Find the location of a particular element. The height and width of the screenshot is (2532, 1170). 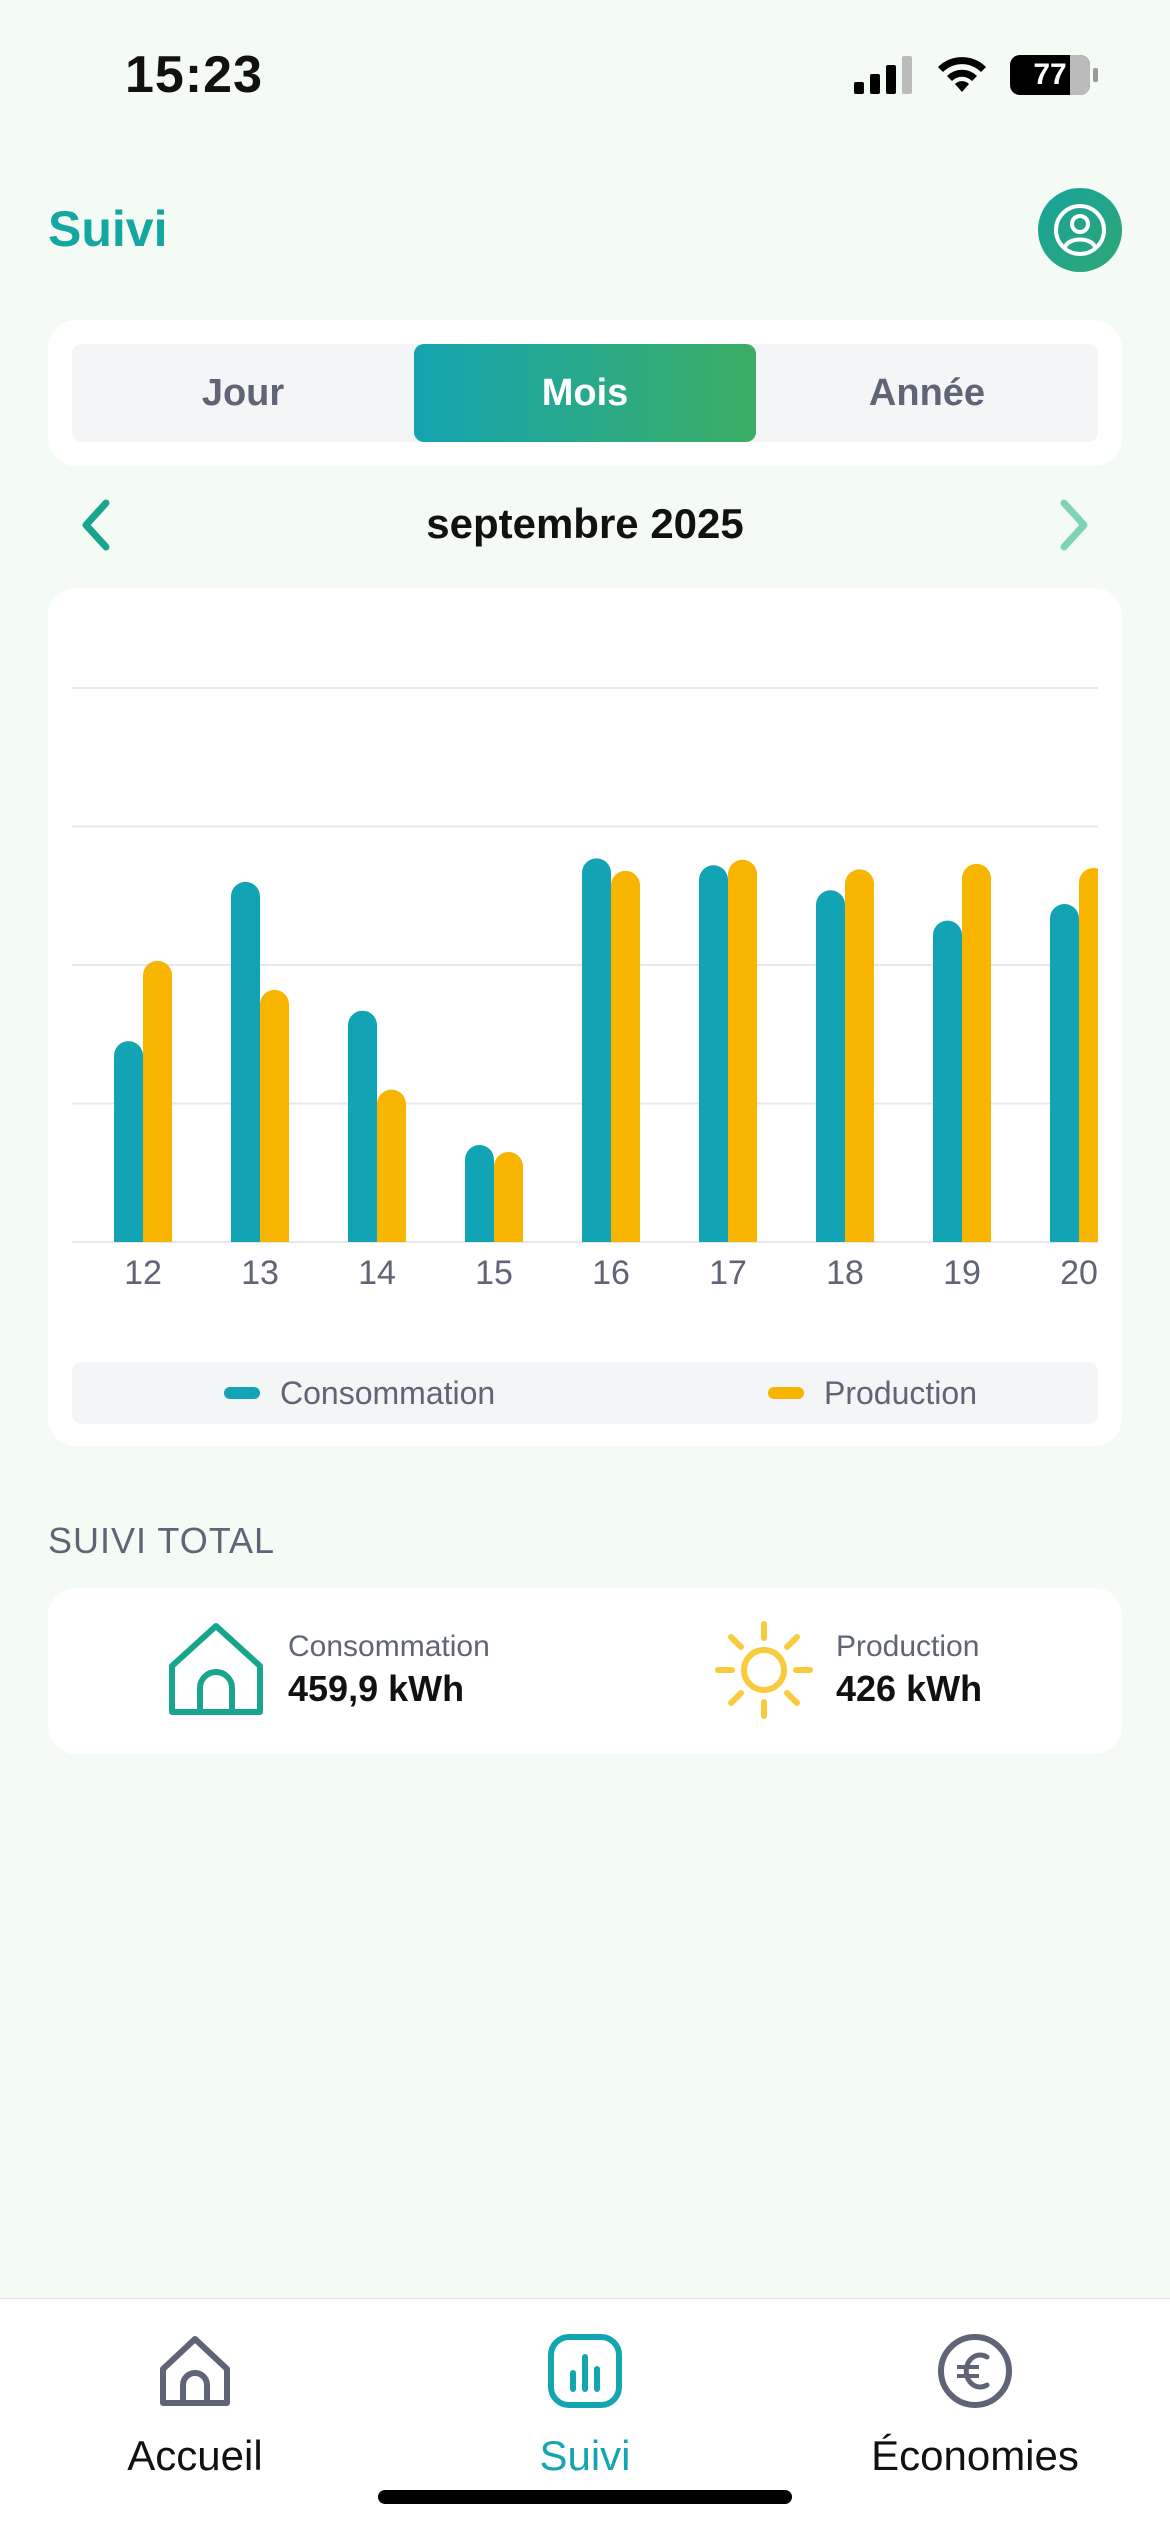

tab-mois: Mois is located at coordinates (585, 393).